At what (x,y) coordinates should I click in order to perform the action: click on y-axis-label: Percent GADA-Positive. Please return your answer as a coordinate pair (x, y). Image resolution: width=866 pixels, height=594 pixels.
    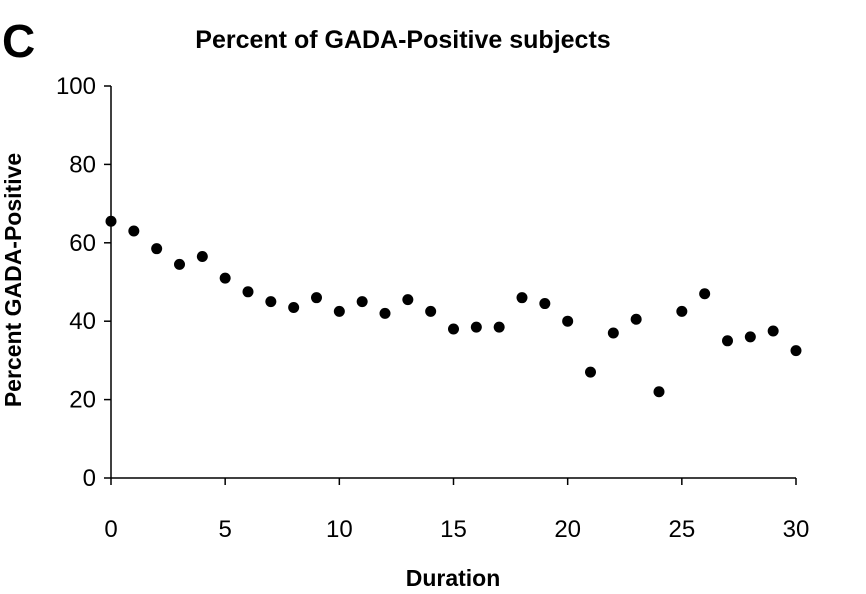
    Looking at the image, I should click on (13, 280).